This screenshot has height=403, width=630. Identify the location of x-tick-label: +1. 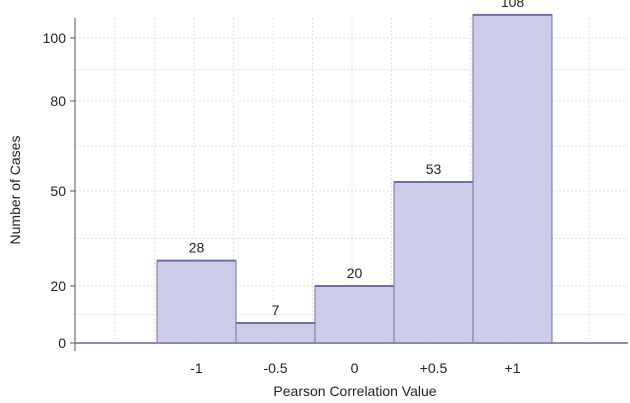
(513, 368).